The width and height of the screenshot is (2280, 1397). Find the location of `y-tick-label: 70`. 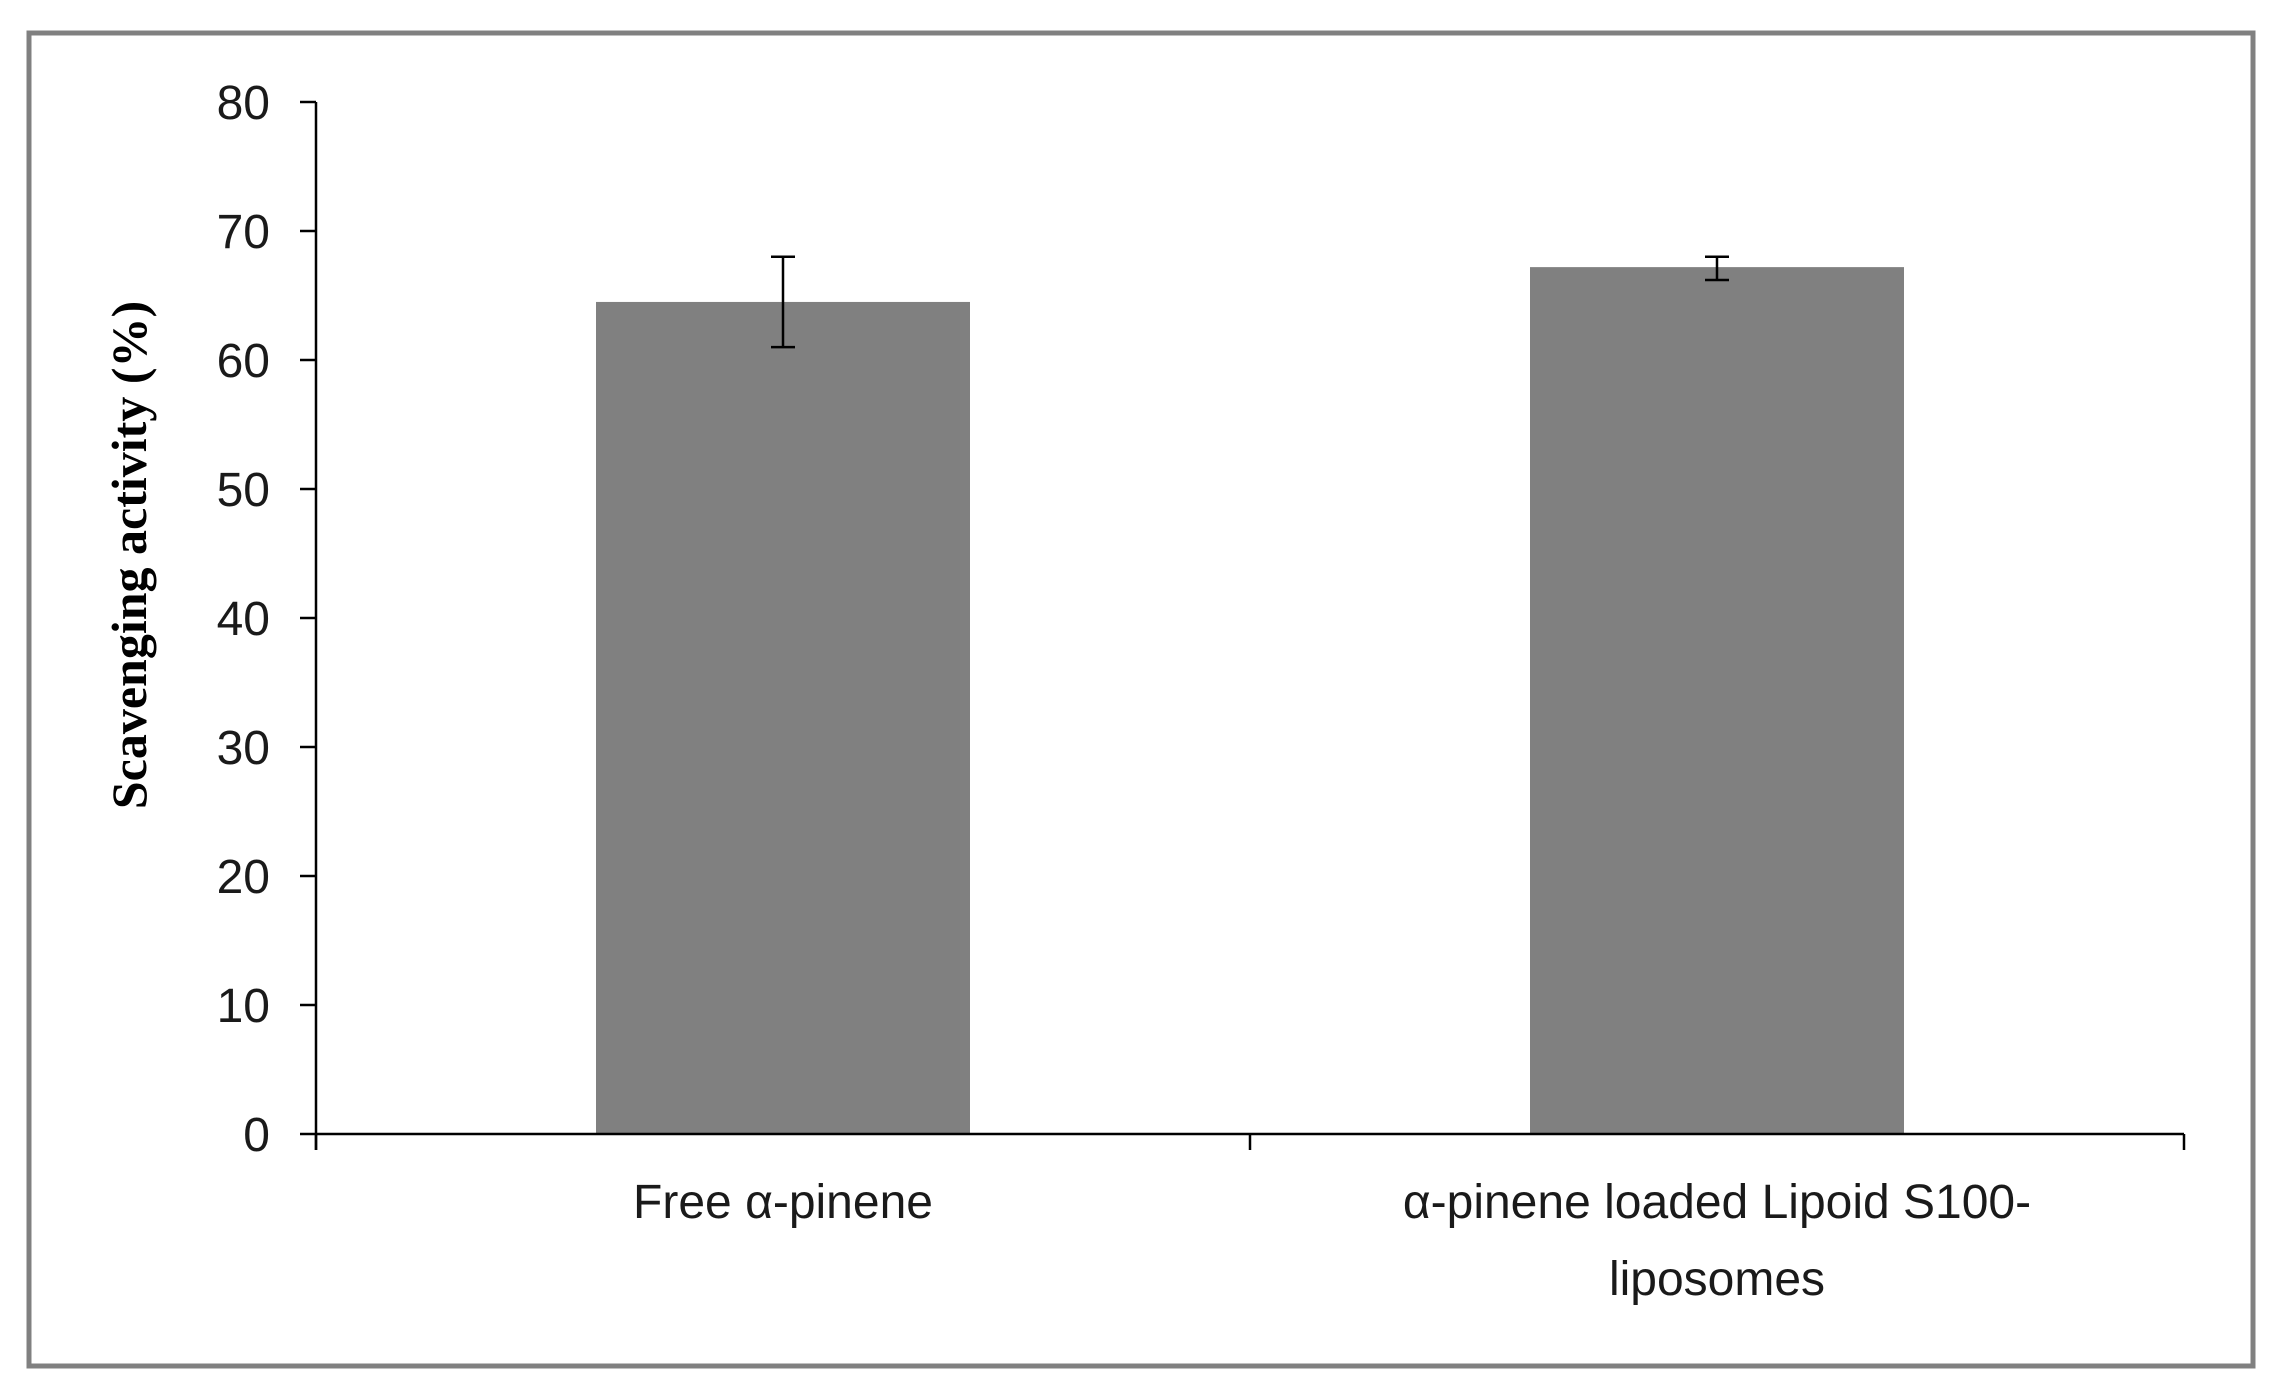

y-tick-label: 70 is located at coordinates (243, 232).